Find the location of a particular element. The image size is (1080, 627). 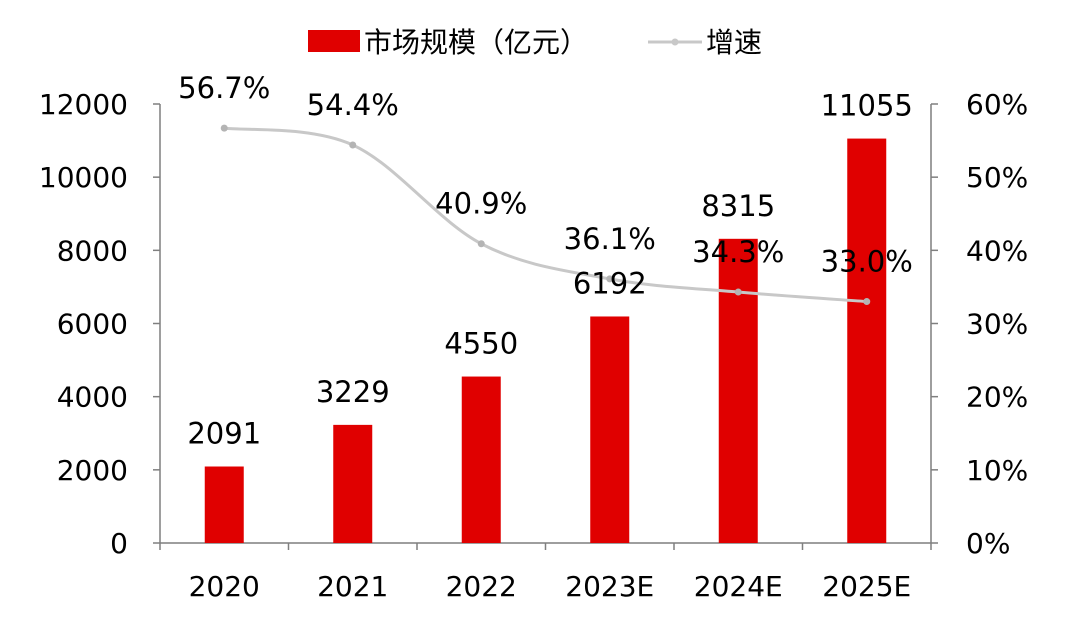

y-right-tick-label: 30% is located at coordinates (997, 324).